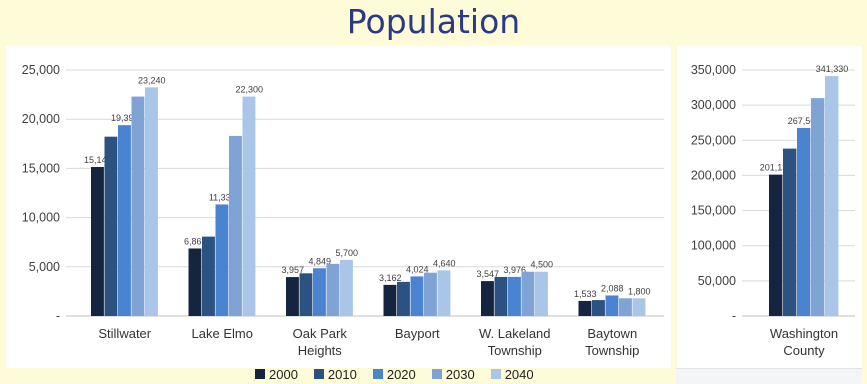 This screenshot has height=384, width=867. Describe the element at coordinates (585, 294) in the screenshot. I see `data-label: 1,533` at that location.